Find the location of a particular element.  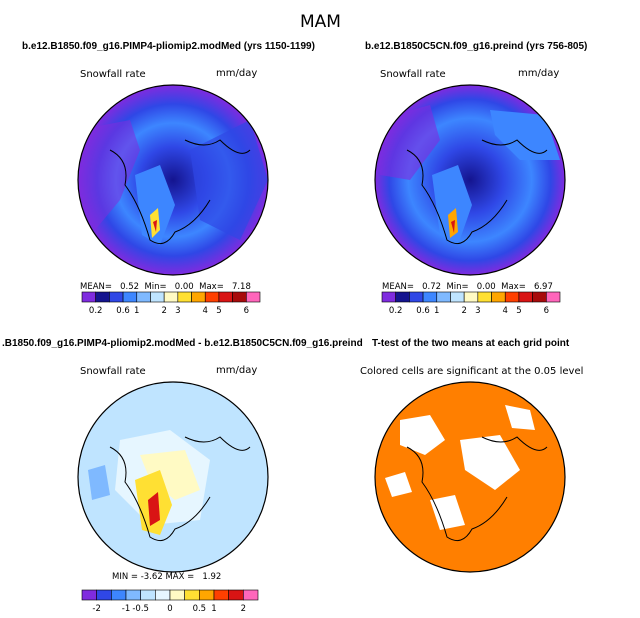

colorbar-tick-label: 0 is located at coordinates (169, 609).